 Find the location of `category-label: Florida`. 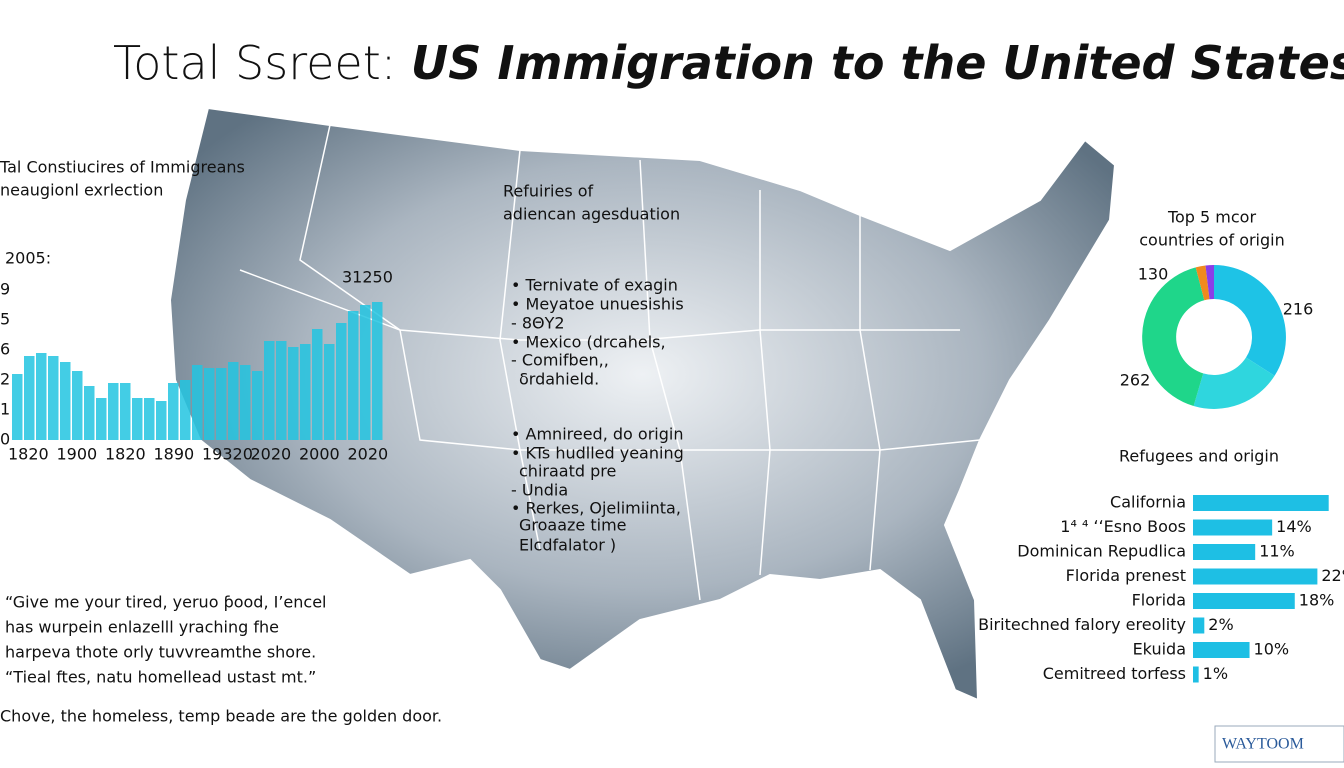

category-label: Florida is located at coordinates (1159, 600).